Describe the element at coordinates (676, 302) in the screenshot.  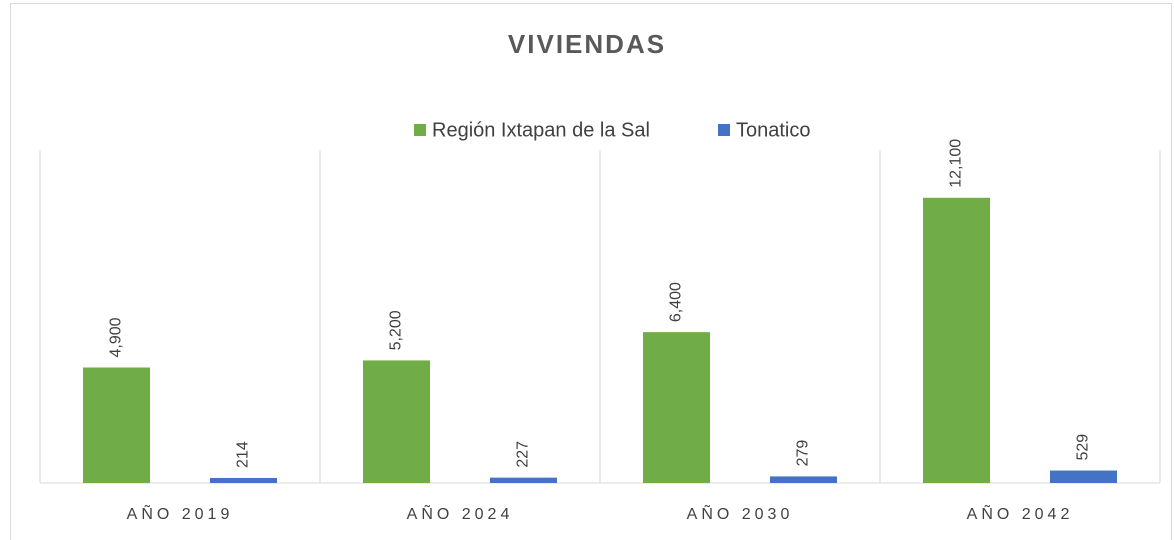
I see `data-label: 6,400` at that location.